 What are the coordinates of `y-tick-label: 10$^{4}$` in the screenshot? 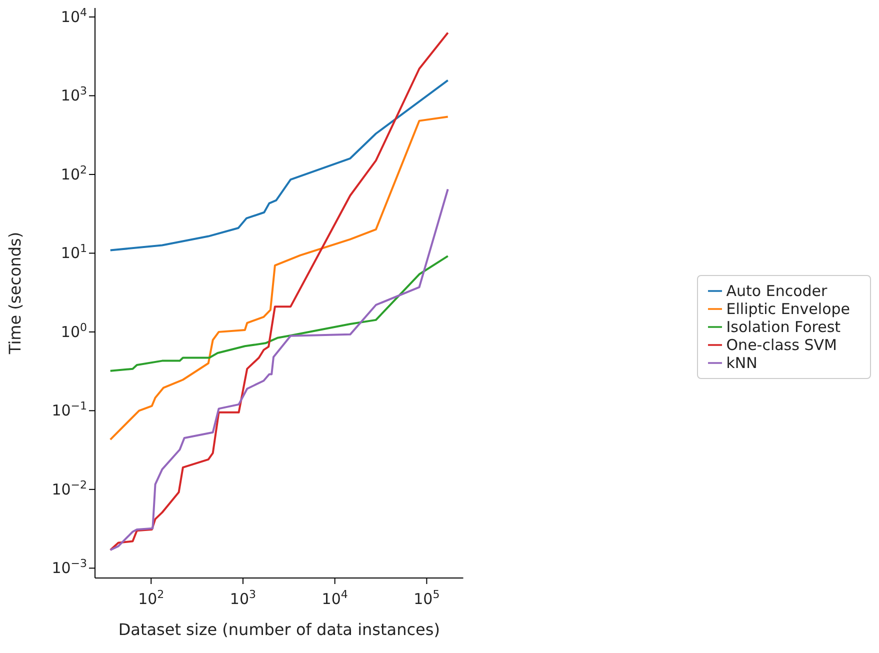 It's located at (73, 15).